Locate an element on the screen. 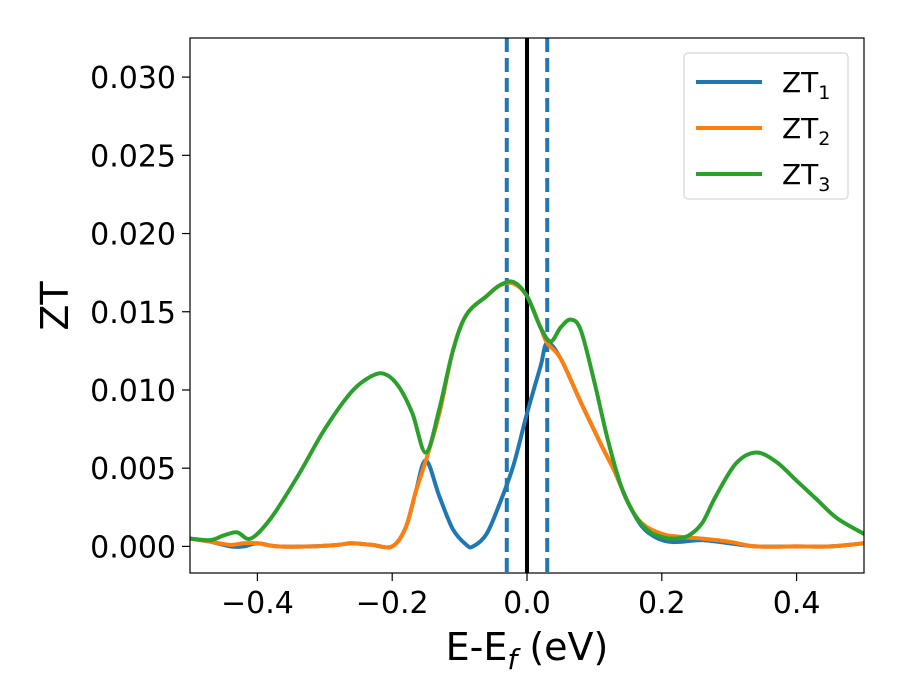  x-tick-label: 0.4 is located at coordinates (797, 603).